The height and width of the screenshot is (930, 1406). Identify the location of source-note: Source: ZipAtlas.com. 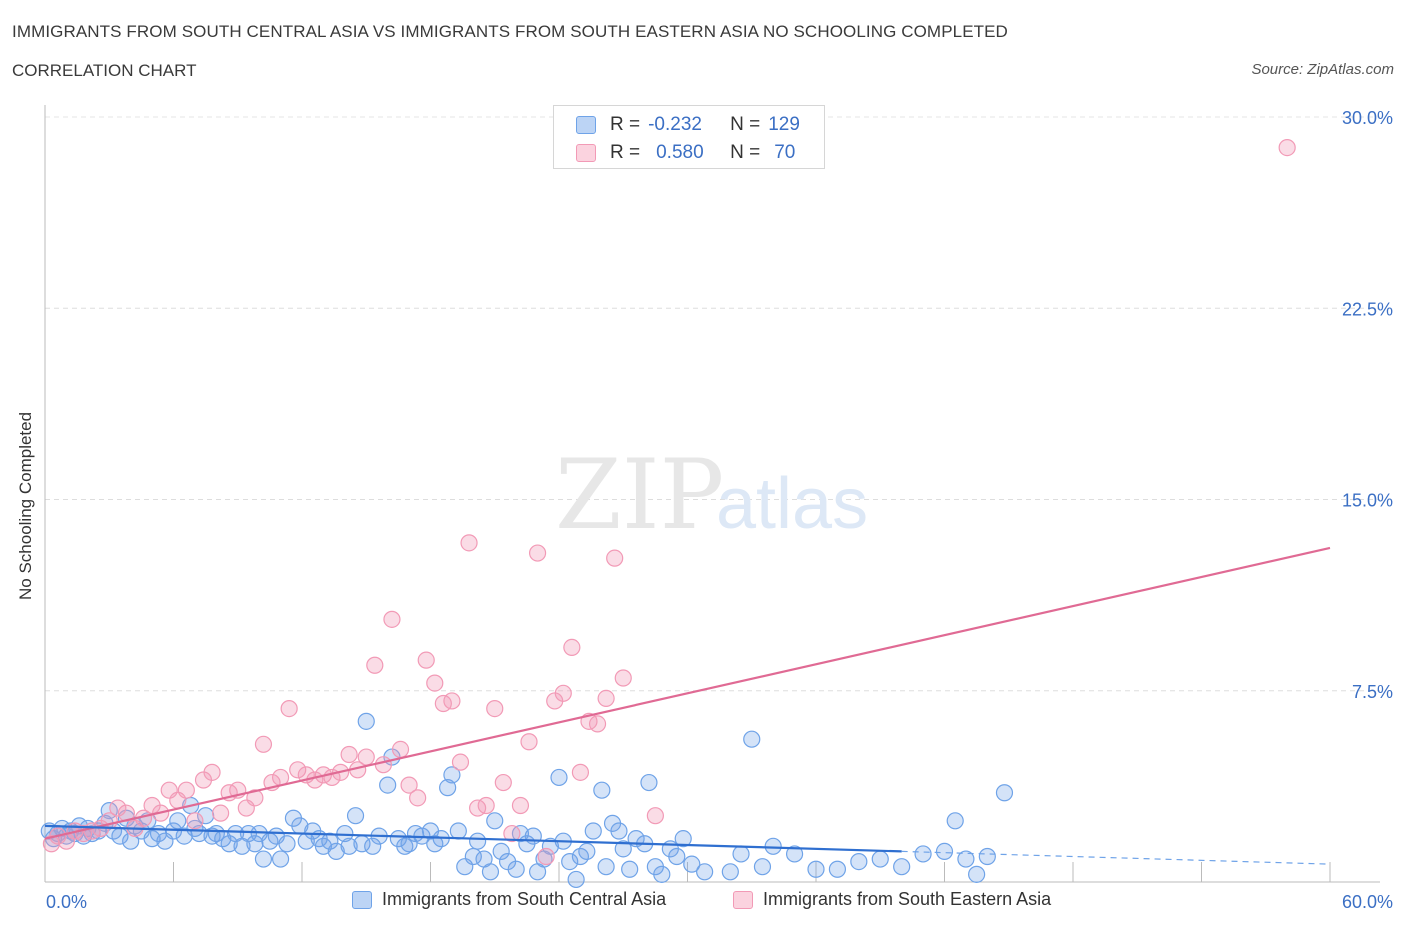
(1322, 69).